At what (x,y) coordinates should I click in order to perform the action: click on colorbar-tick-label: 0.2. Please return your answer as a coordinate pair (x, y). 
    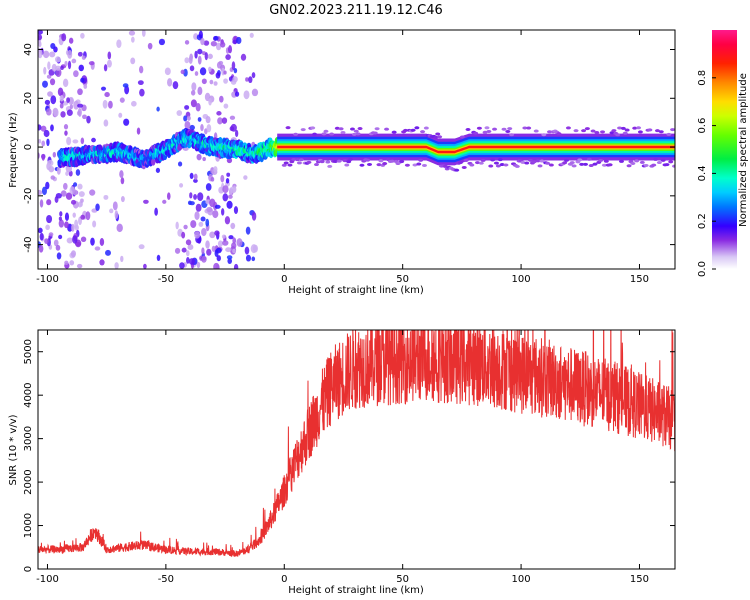
    Looking at the image, I should click on (702, 221).